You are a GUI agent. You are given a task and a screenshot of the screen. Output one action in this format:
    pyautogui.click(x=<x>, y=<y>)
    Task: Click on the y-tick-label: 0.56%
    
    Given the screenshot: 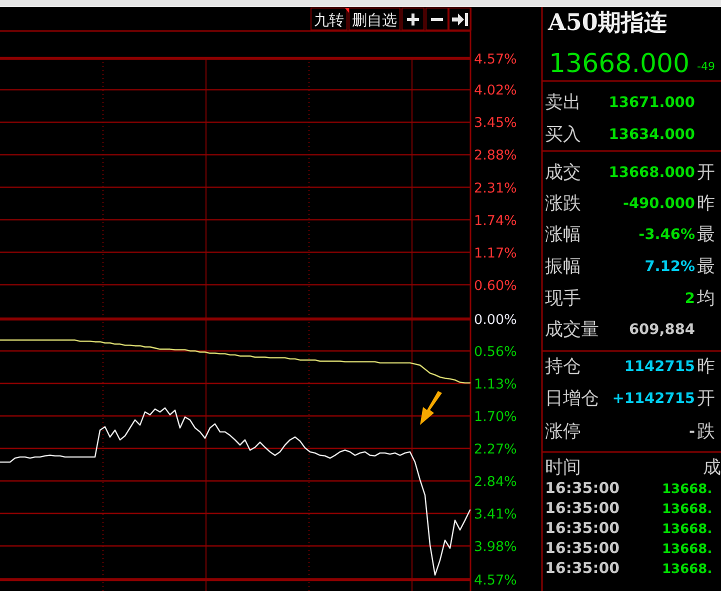 What is the action you would take?
    pyautogui.click(x=496, y=352)
    